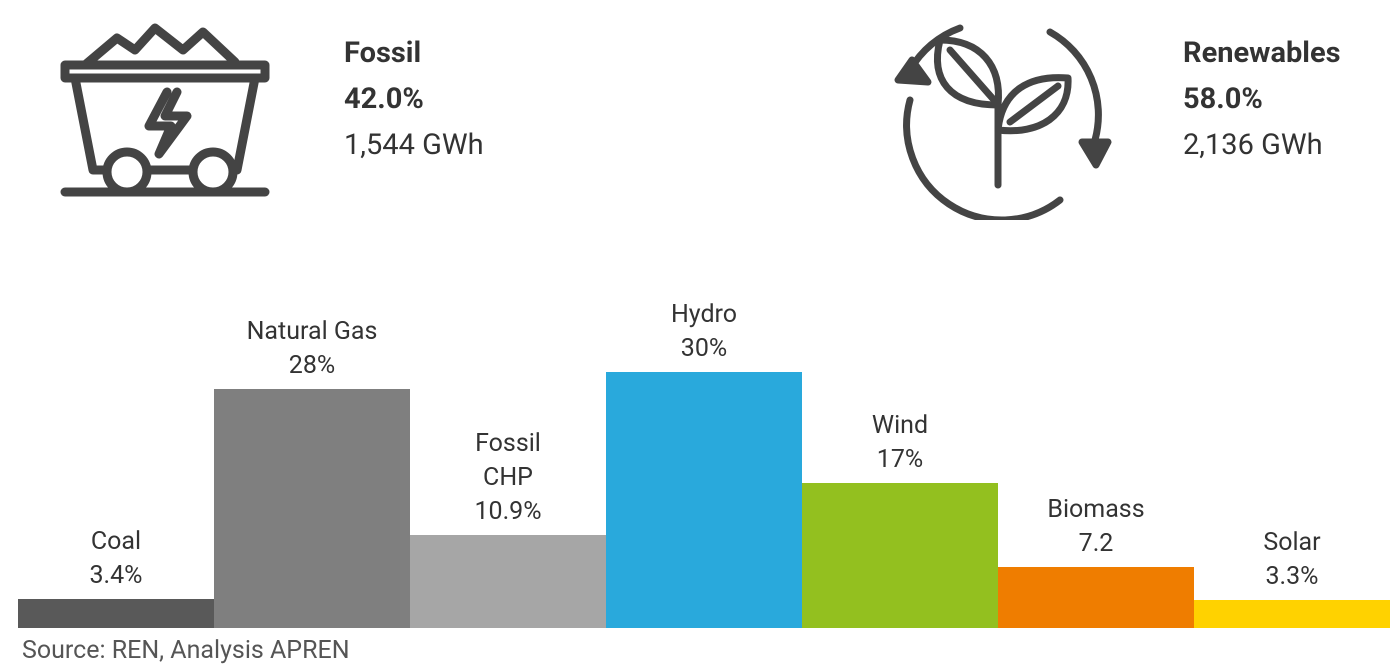 The height and width of the screenshot is (668, 1392). What do you see at coordinates (1096, 527) in the screenshot?
I see `bar-label: Biomass 7.2` at bounding box center [1096, 527].